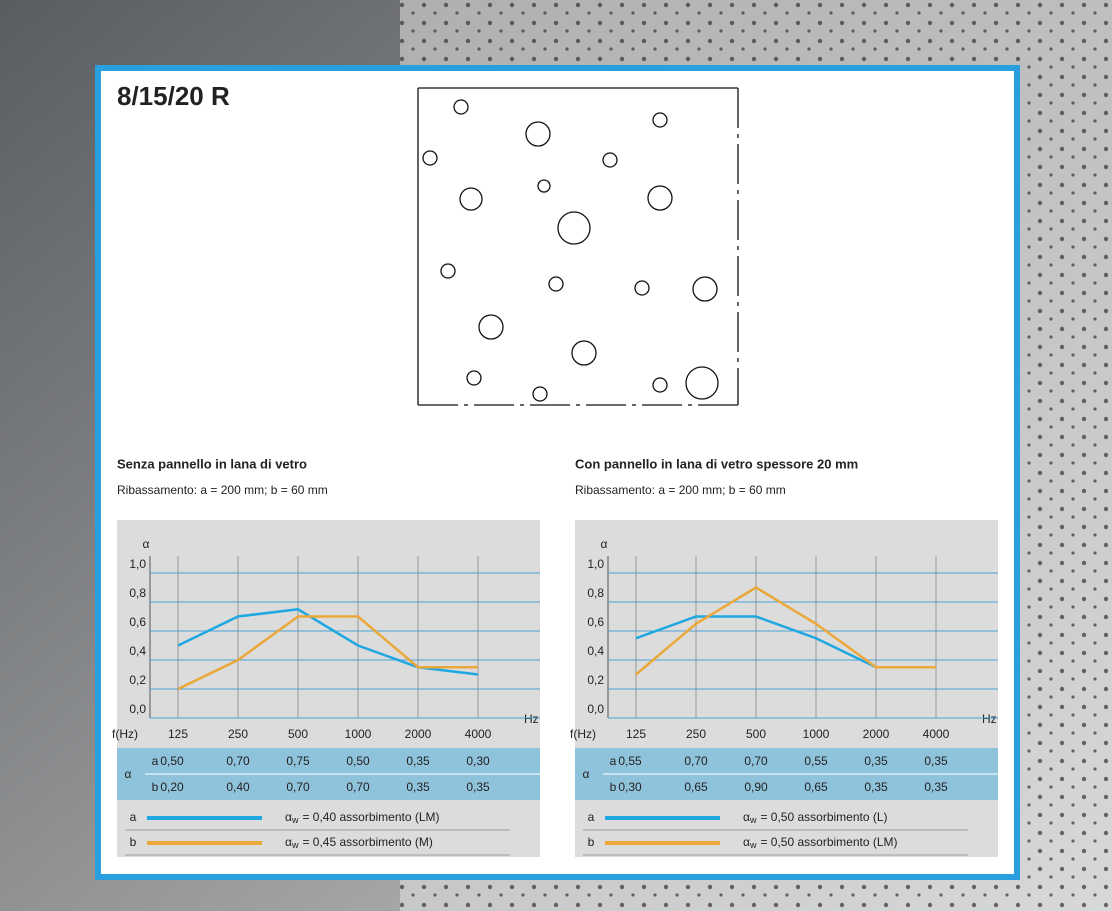 The height and width of the screenshot is (911, 1112). What do you see at coordinates (298, 761) in the screenshot?
I see `table-value: 0,75` at bounding box center [298, 761].